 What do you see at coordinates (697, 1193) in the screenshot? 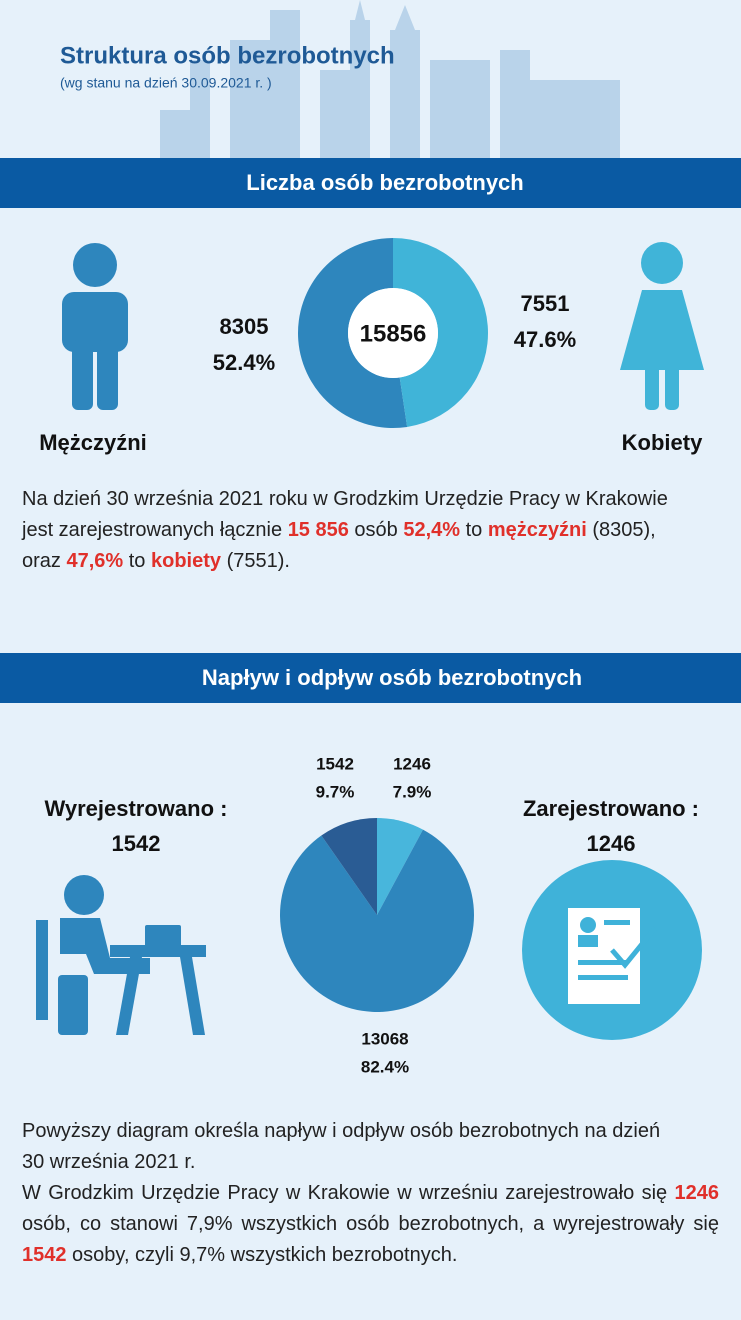
I see `highlight-text: 1246` at bounding box center [697, 1193].